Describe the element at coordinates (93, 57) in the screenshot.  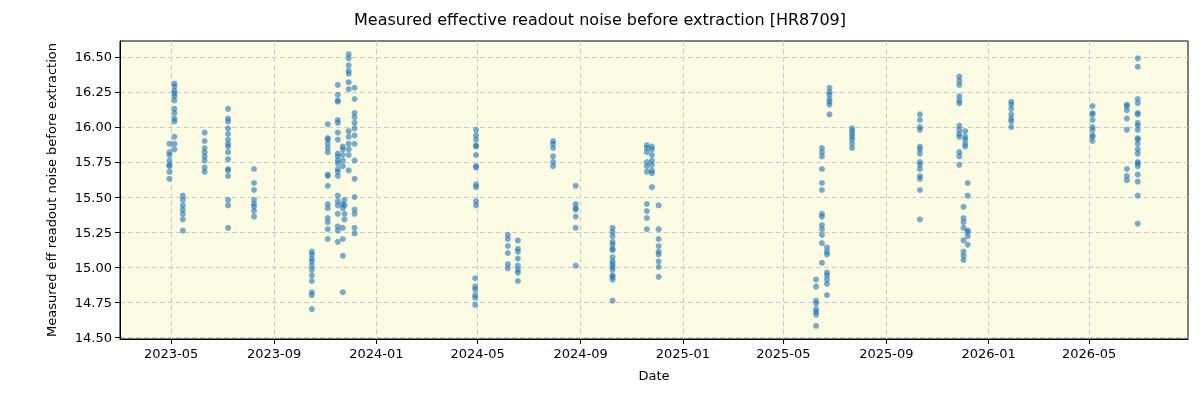
I see `y-tick-label: 16.50` at that location.